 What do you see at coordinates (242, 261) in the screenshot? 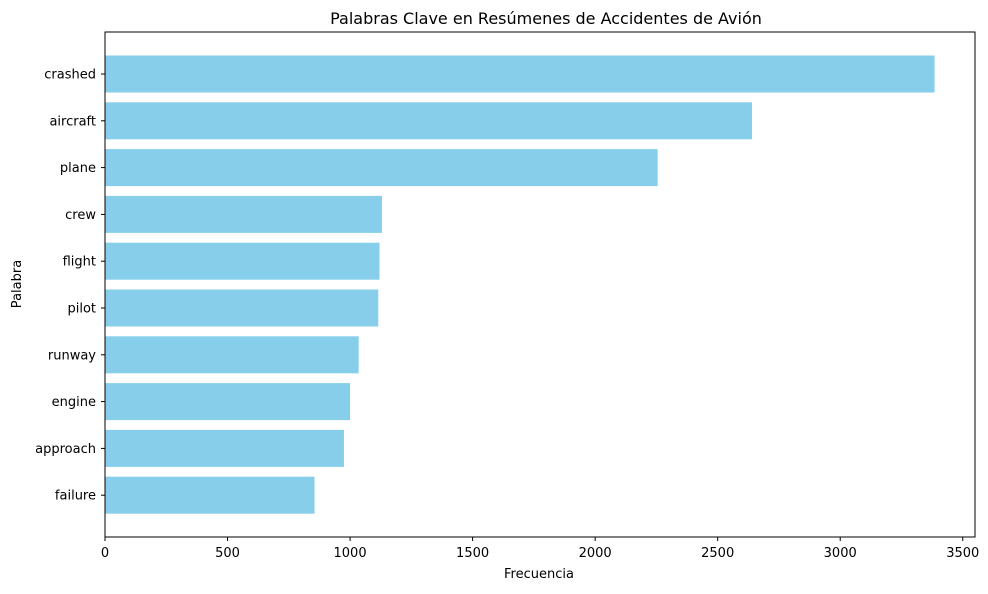
I see `bar-flight` at bounding box center [242, 261].